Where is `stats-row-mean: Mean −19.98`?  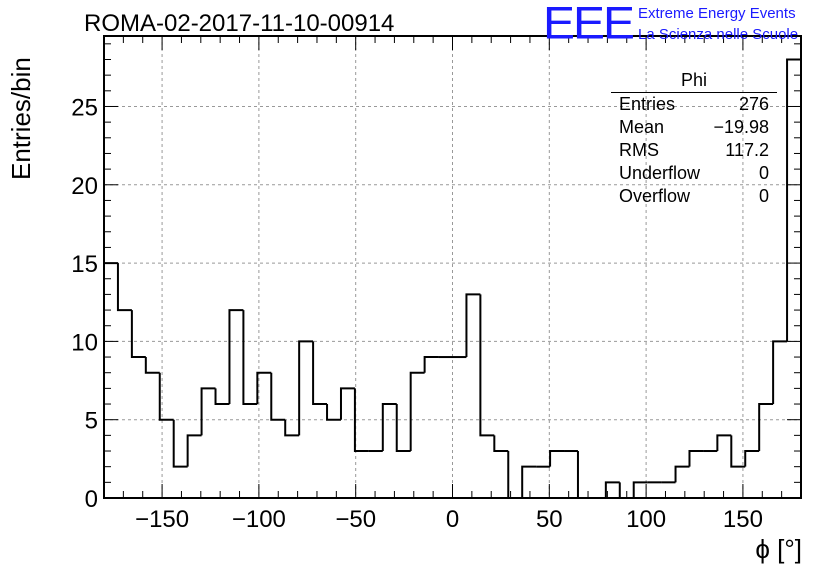 stats-row-mean: Mean −19.98 is located at coordinates (694, 127).